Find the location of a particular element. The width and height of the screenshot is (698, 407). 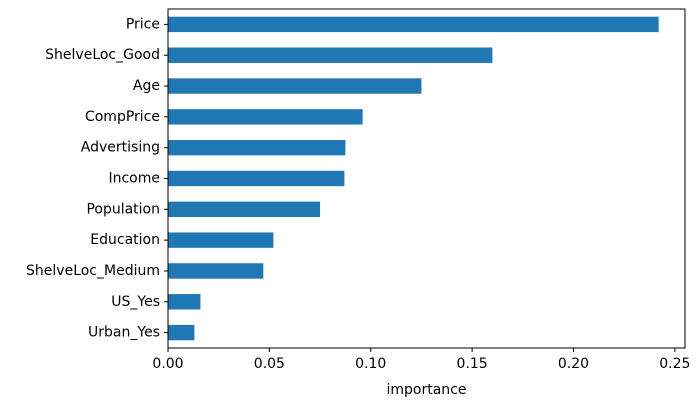

y-tick-label: Education is located at coordinates (125, 240).